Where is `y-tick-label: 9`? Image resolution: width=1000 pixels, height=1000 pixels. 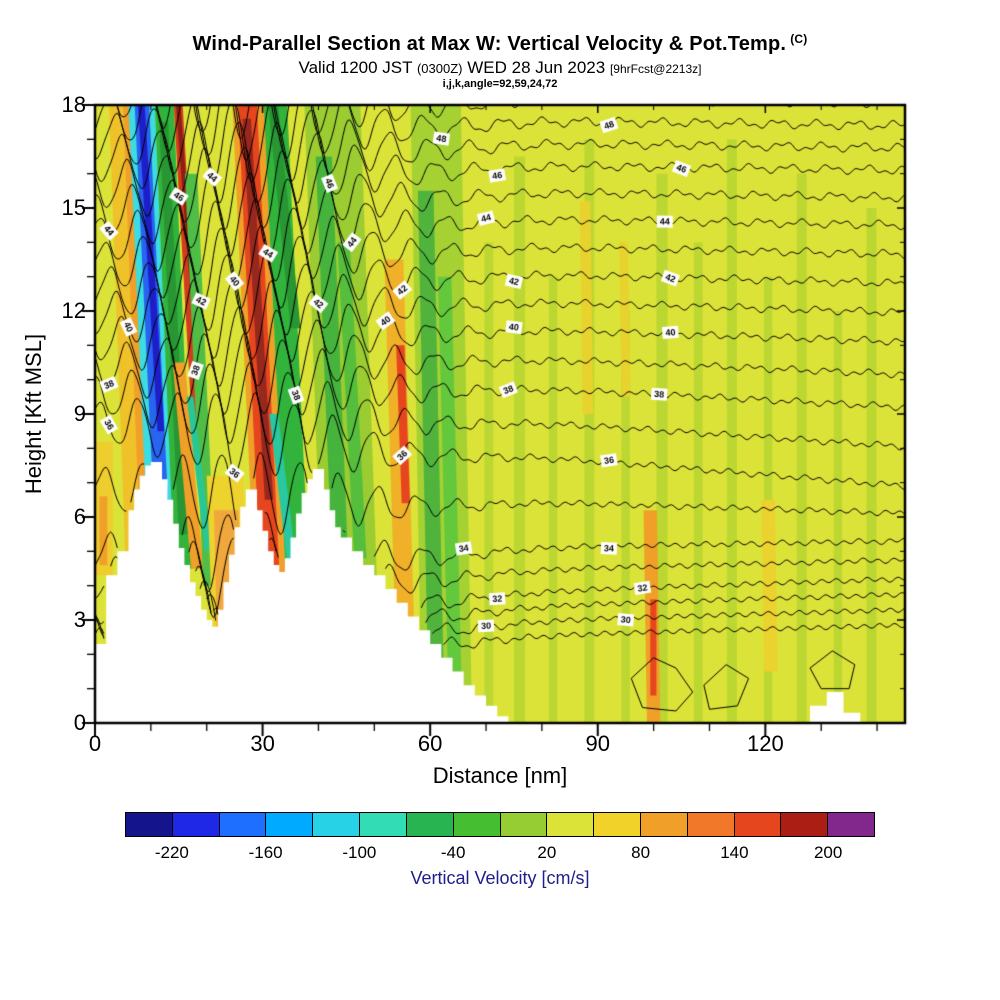 y-tick-label: 9 is located at coordinates (79, 413).